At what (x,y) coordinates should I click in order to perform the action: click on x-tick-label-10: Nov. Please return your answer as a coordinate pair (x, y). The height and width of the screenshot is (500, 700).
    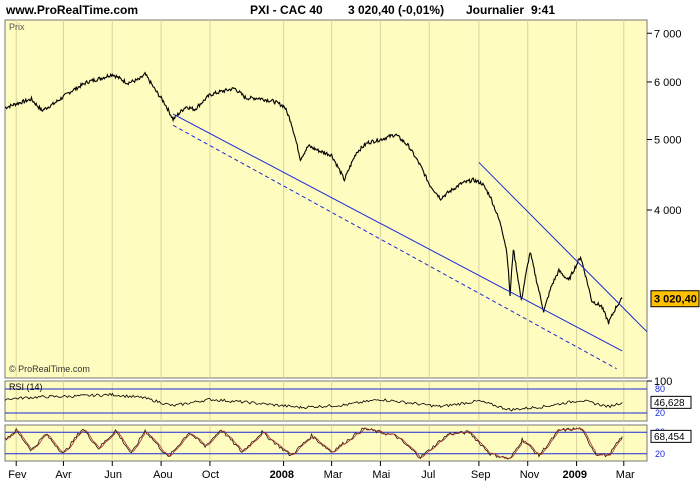
    Looking at the image, I should click on (530, 475).